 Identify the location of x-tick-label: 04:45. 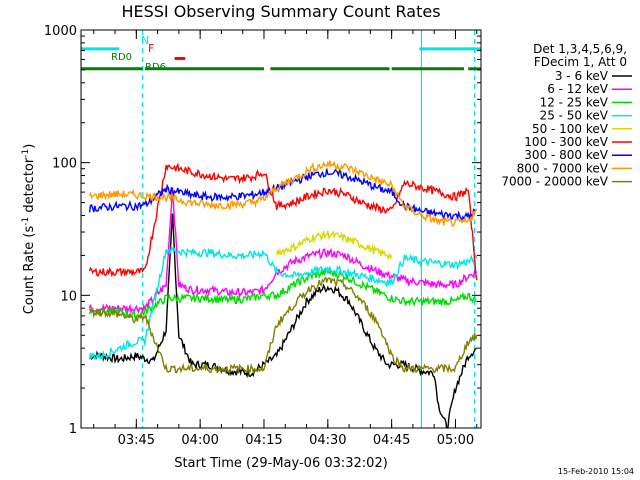
(391, 440).